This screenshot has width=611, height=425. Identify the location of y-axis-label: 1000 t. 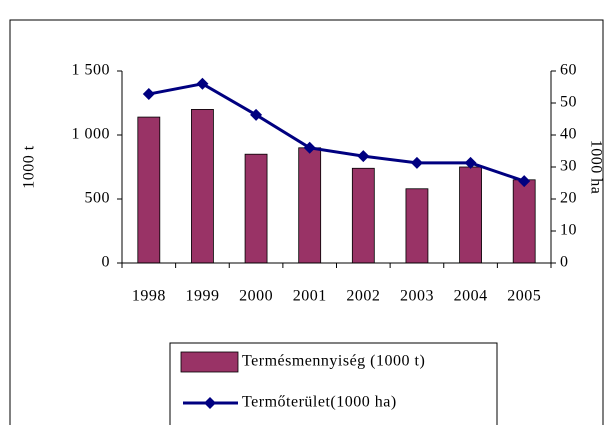
(29, 167).